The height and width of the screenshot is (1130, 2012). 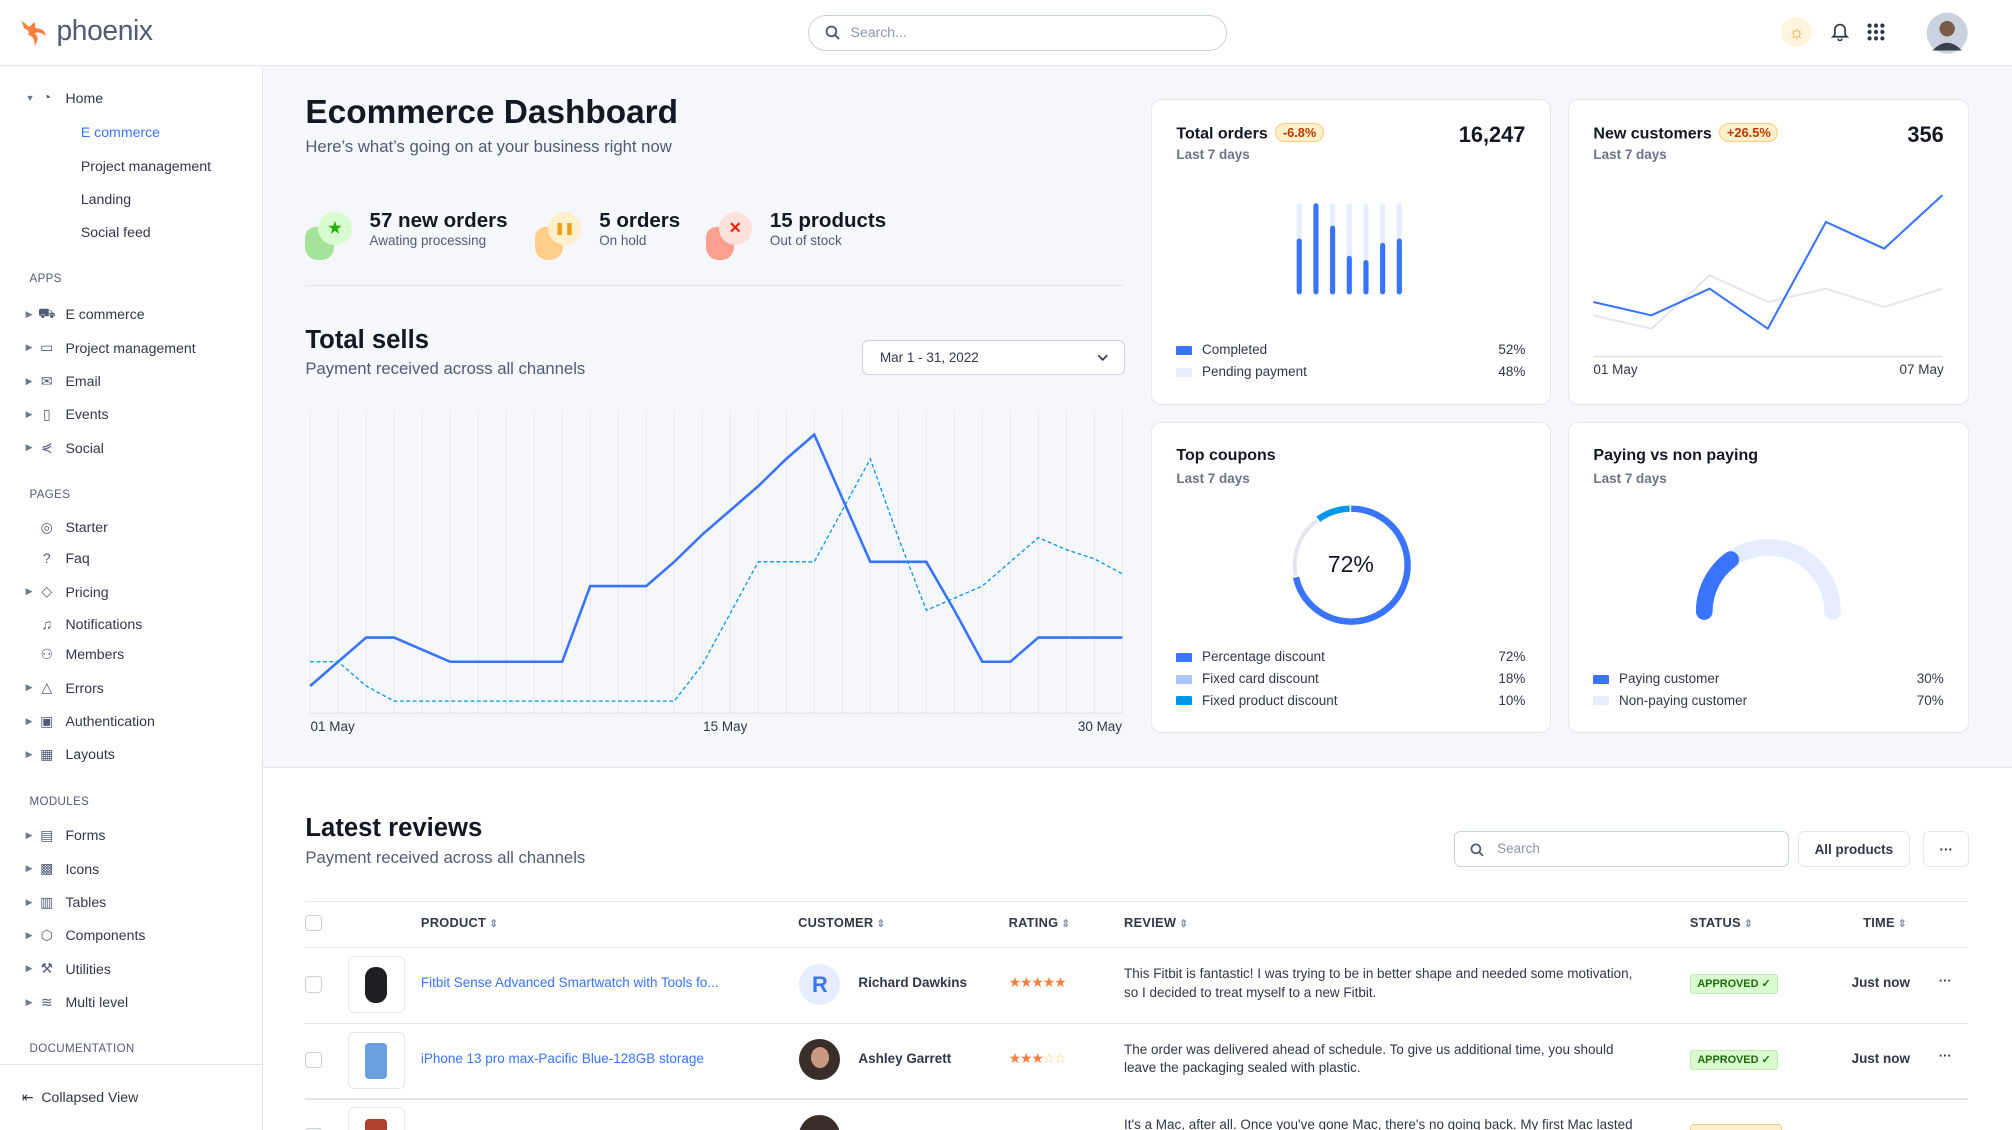 What do you see at coordinates (131, 688) in the screenshot?
I see `sidebar-item-errors: ▶ △ Errors` at bounding box center [131, 688].